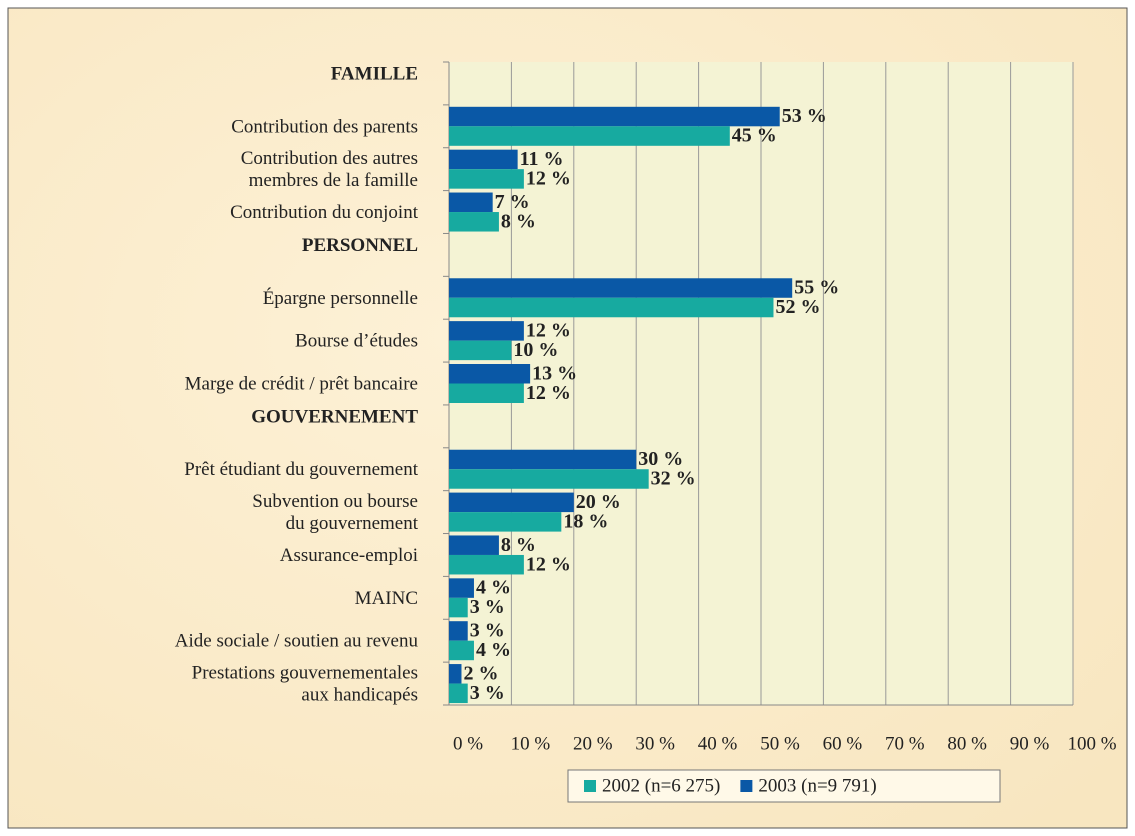 This screenshot has height=836, width=1135. I want to click on x-tick-label: 60 %, so click(843, 743).